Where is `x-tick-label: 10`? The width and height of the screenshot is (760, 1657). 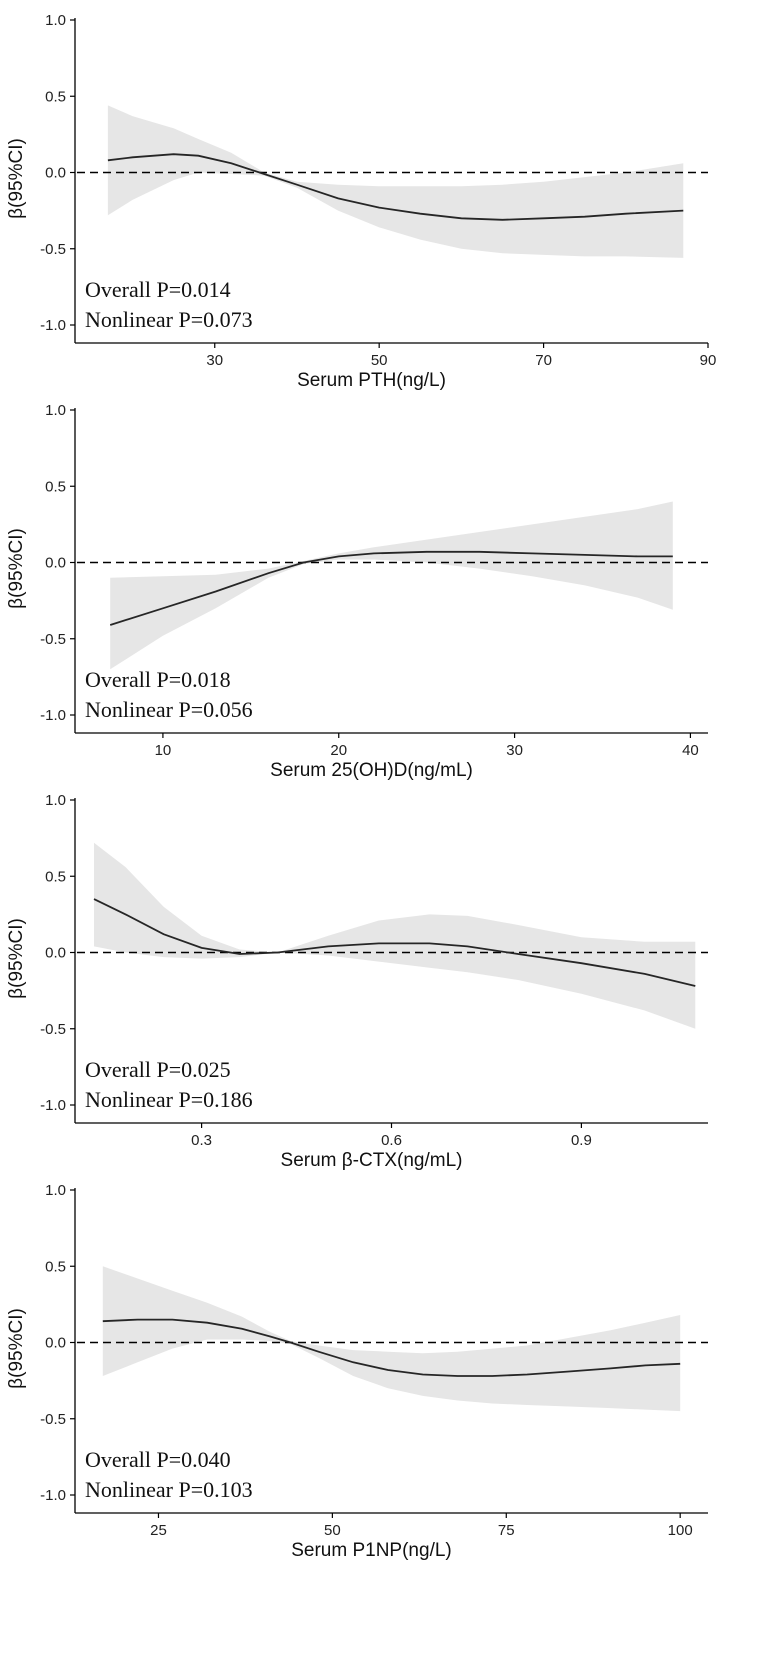
x-tick-label: 10 is located at coordinates (163, 750).